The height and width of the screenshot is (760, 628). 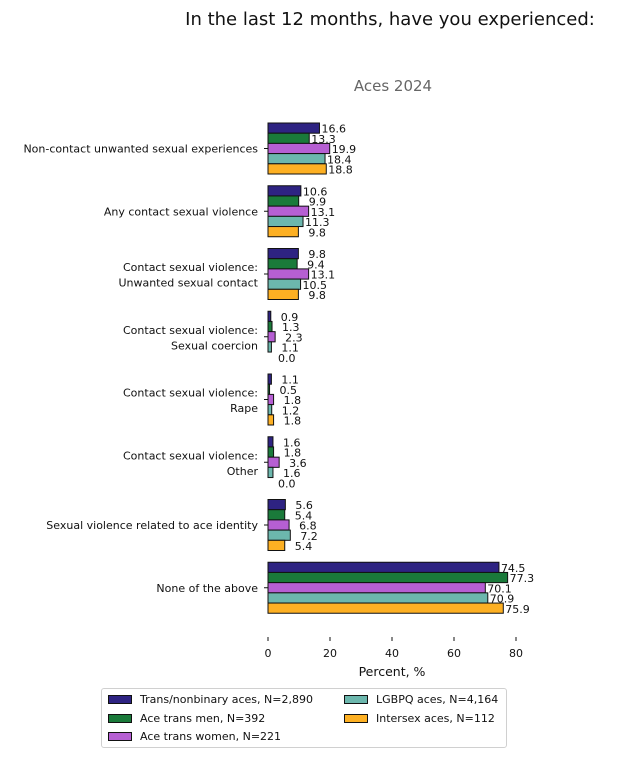 I want to click on y-tick-label: Other, so click(x=243, y=471).